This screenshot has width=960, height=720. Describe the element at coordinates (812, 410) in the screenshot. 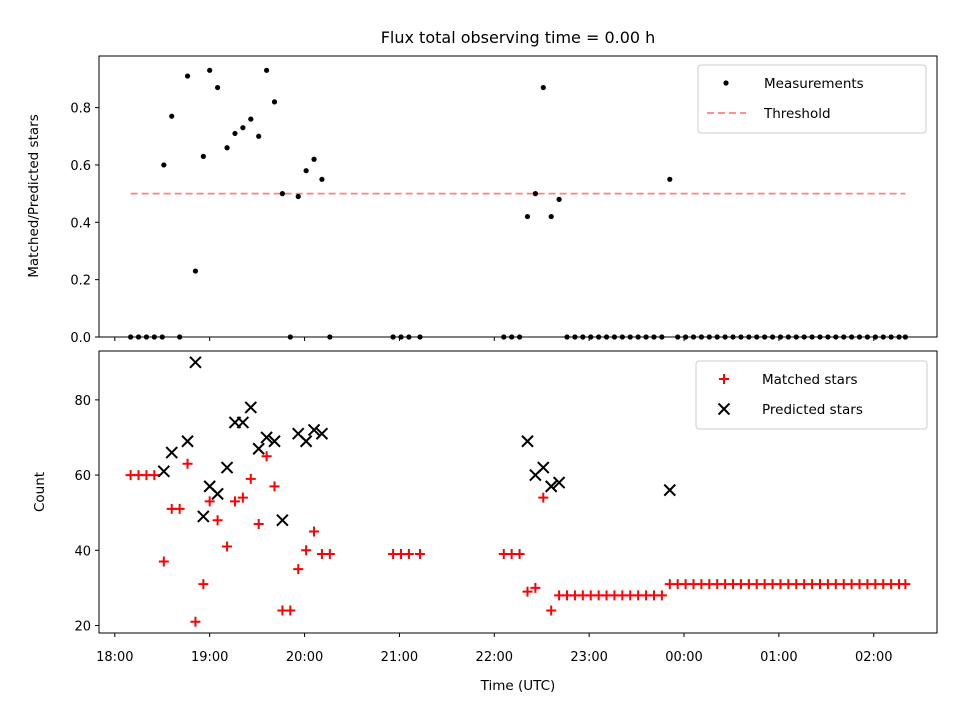

I see `legend-label-predicted: Predicted stars` at that location.